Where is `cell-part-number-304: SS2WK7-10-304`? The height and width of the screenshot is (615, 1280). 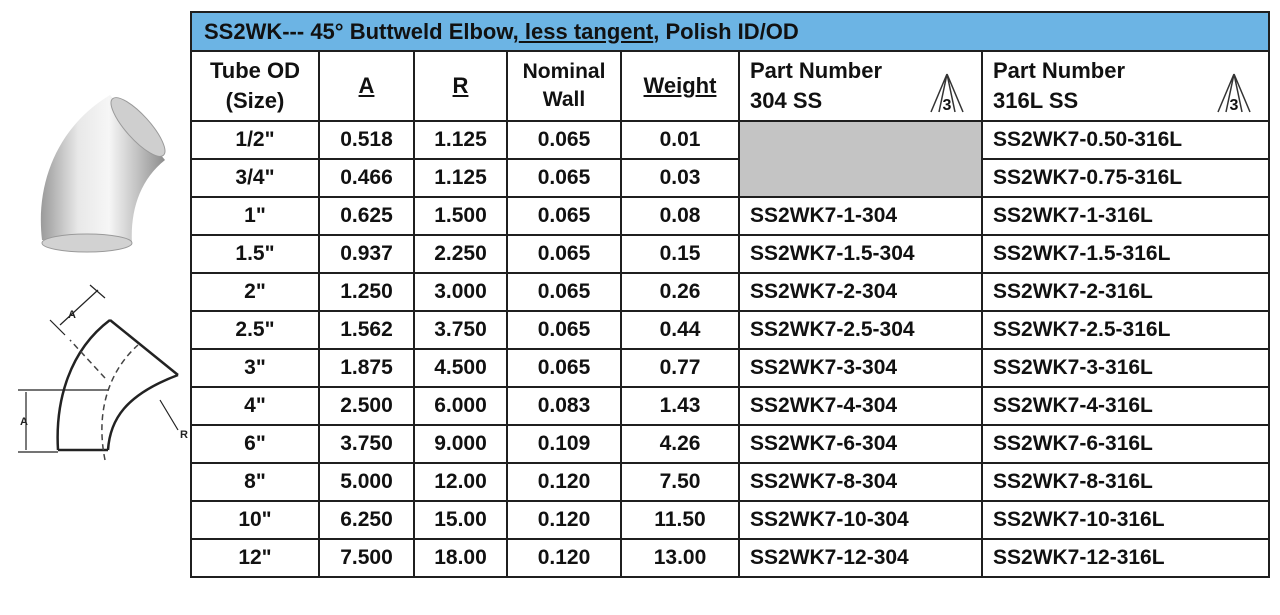
cell-part-number-304: SS2WK7-10-304 is located at coordinates (860, 520).